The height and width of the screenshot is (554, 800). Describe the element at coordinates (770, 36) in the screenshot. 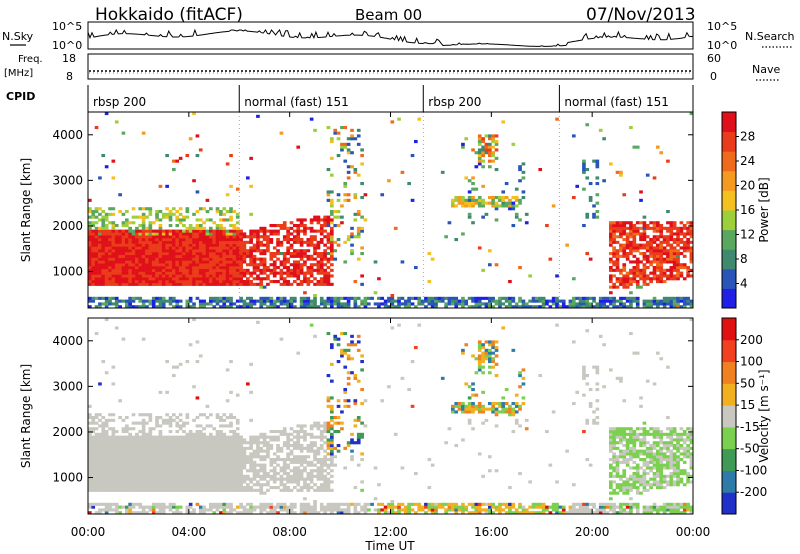

I see `nsearch-label: N.Search` at that location.